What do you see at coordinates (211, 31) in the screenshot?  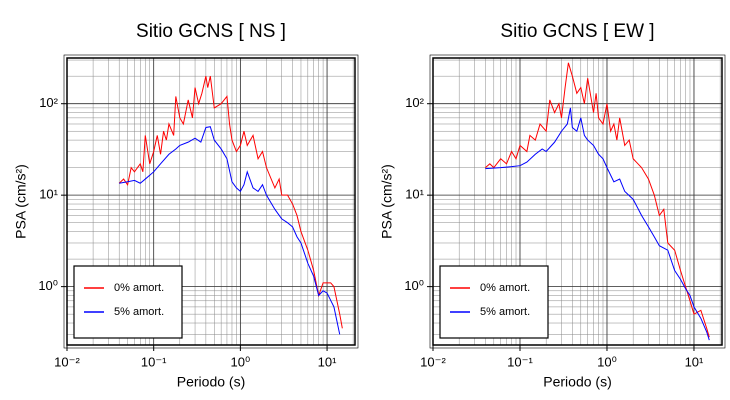 I see `chart-title: Sitio GCNS [ NS ]` at bounding box center [211, 31].